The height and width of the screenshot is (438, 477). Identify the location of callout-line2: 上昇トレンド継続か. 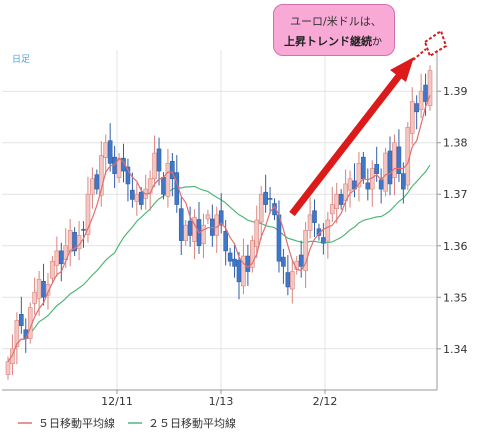
(333, 41).